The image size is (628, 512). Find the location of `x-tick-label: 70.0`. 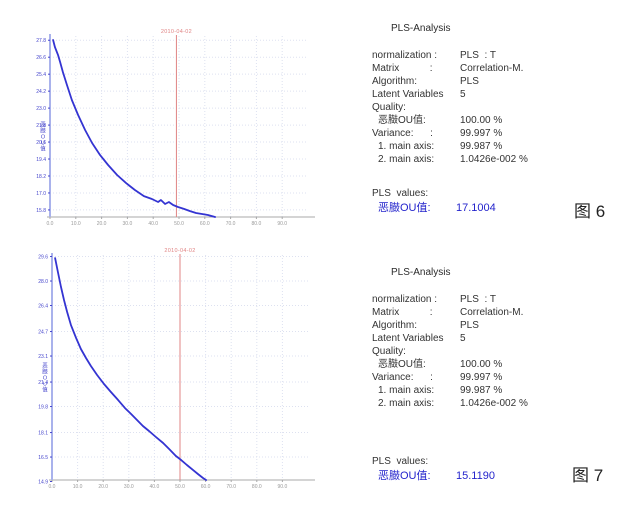

x-tick-label: 70.0 is located at coordinates (231, 224).